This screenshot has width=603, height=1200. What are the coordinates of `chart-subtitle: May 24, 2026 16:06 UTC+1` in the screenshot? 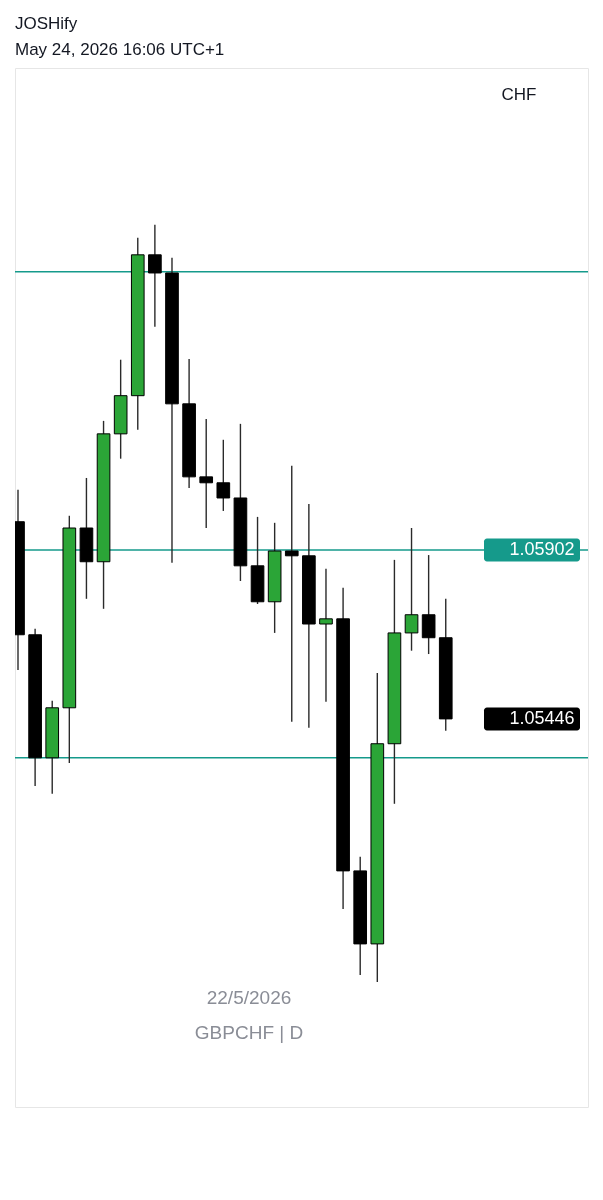 It's located at (120, 49).